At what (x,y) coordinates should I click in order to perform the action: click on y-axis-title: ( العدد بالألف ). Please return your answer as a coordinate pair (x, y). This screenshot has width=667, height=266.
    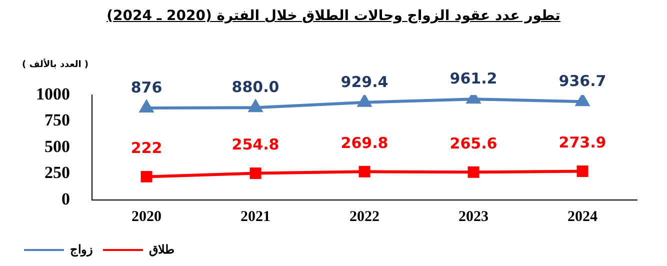
    Looking at the image, I should click on (55, 65).